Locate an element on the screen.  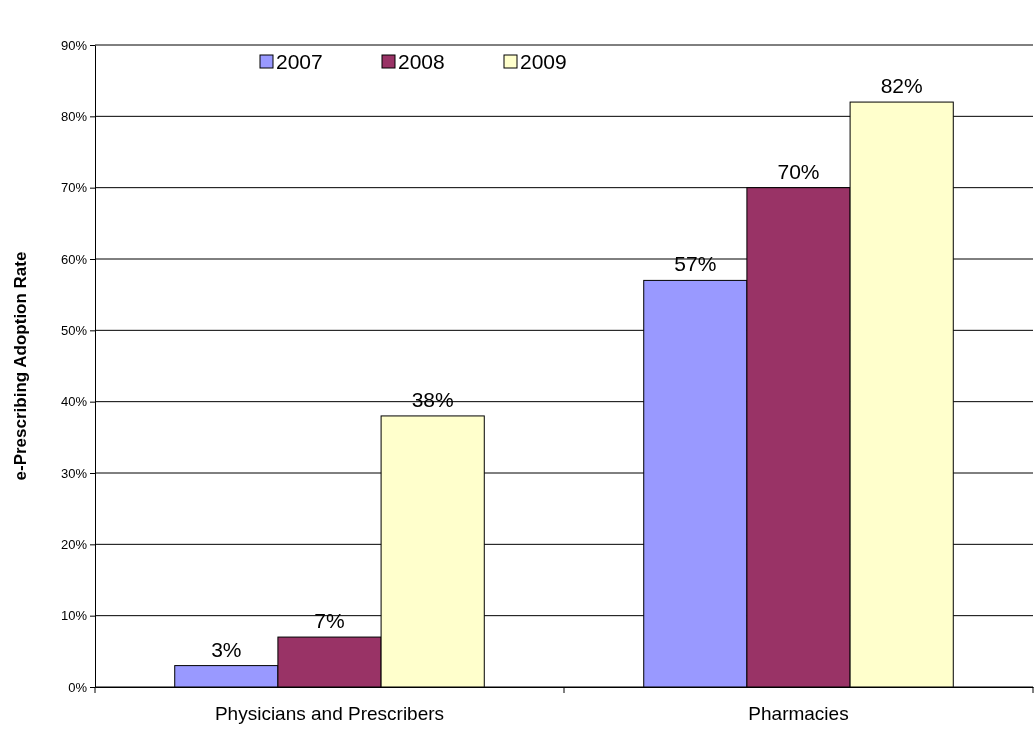
y-tick-label: 40% is located at coordinates (74, 402).